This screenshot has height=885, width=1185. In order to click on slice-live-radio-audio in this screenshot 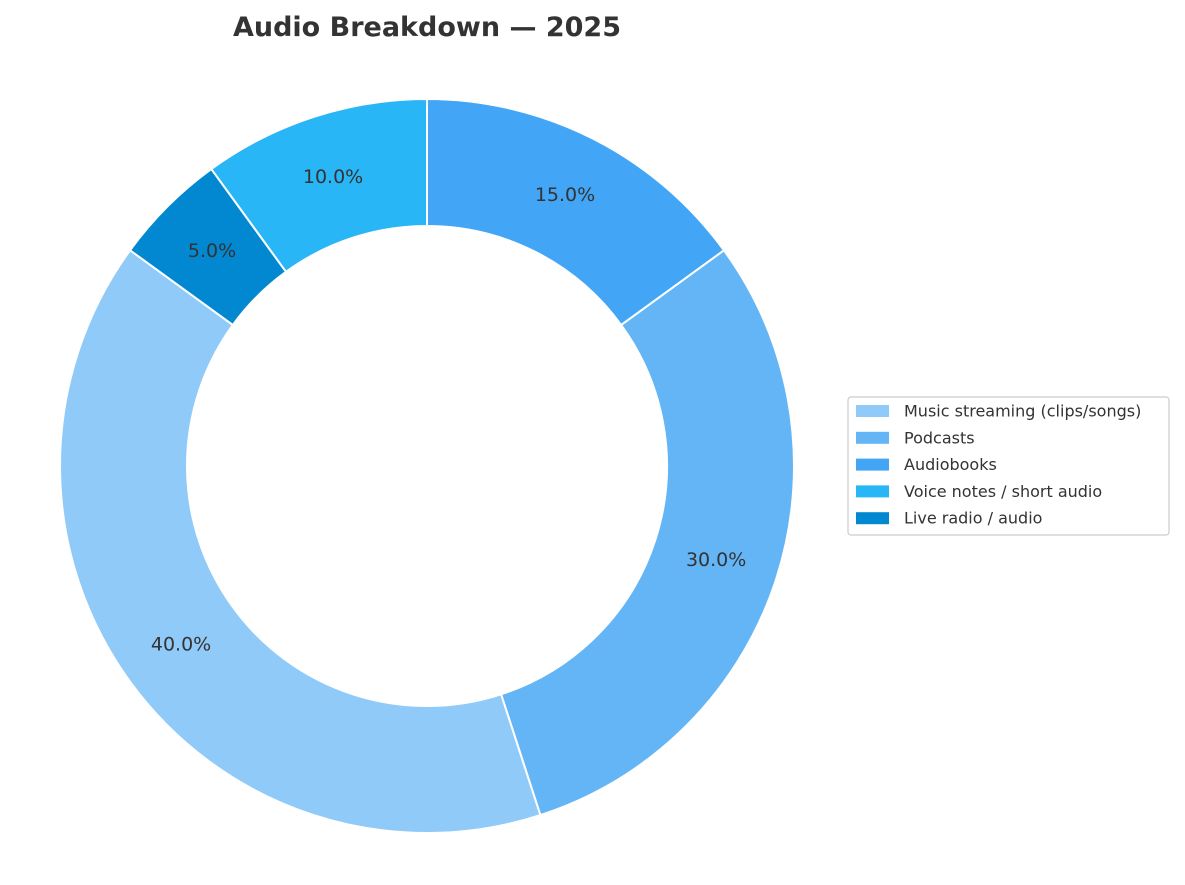, I will do `click(208, 247)`.